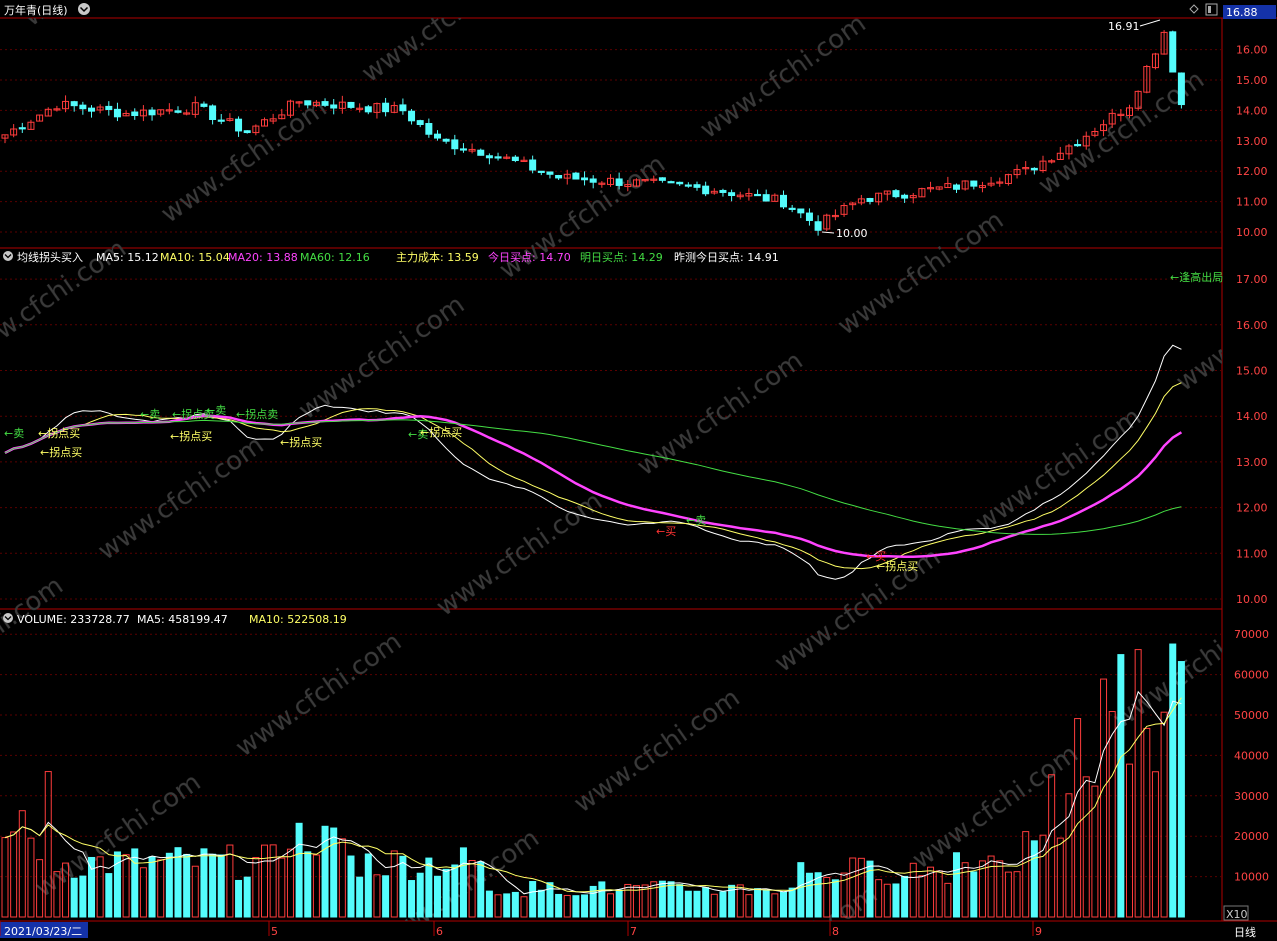  I want to click on x-scale-box, so click(1236, 913).